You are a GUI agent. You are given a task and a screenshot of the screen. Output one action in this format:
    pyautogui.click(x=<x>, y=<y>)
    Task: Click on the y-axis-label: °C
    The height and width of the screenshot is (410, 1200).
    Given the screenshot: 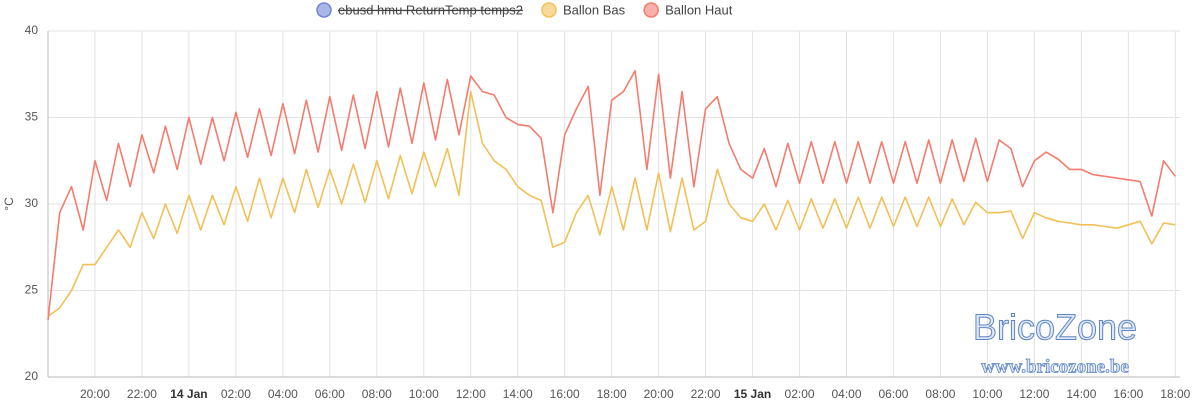 What is the action you would take?
    pyautogui.click(x=9, y=204)
    